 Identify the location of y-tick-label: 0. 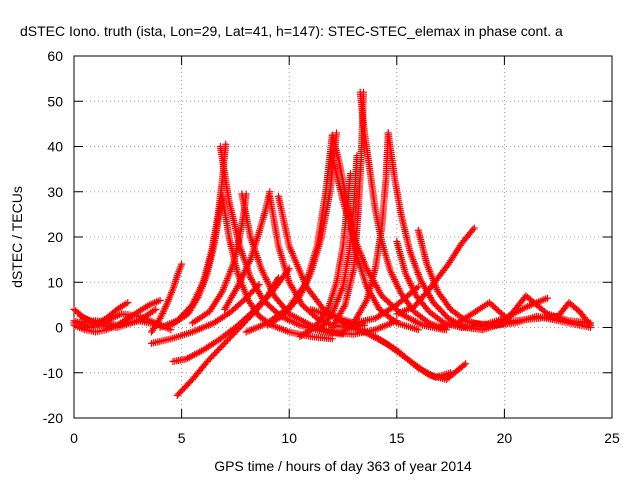
(59, 328).